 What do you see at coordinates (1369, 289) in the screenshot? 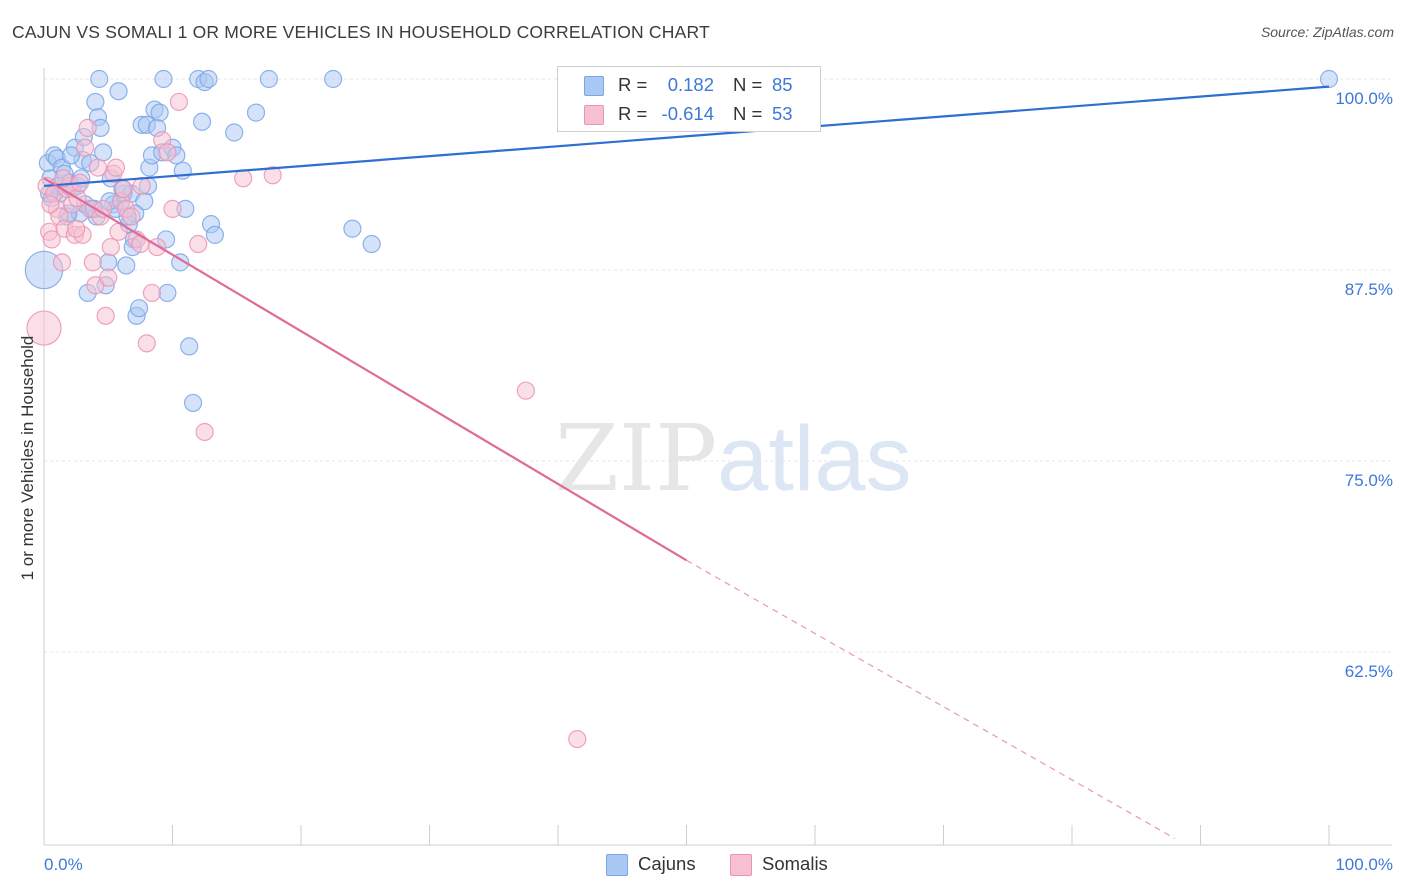
I see `y-tick-label: 87.5%` at bounding box center [1369, 289].